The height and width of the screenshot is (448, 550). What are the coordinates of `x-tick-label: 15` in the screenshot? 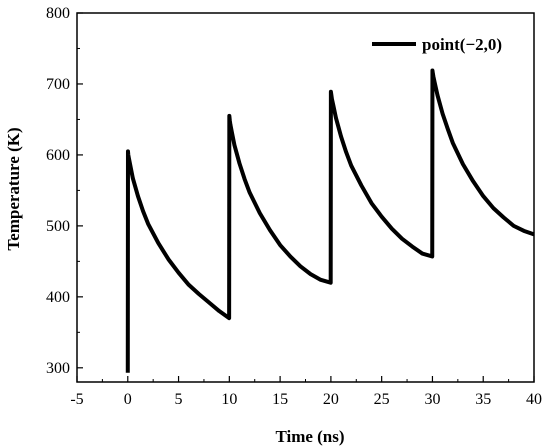 It's located at (280, 399).